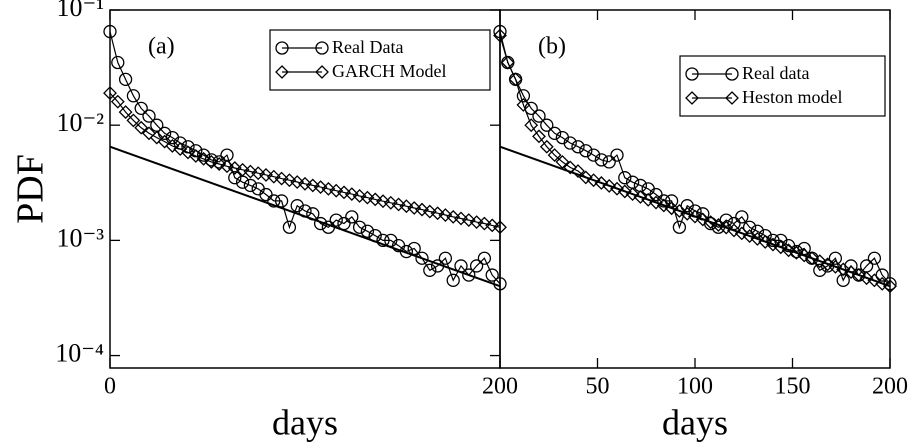  Describe the element at coordinates (598, 387) in the screenshot. I see `x-tick-label: 50` at that location.